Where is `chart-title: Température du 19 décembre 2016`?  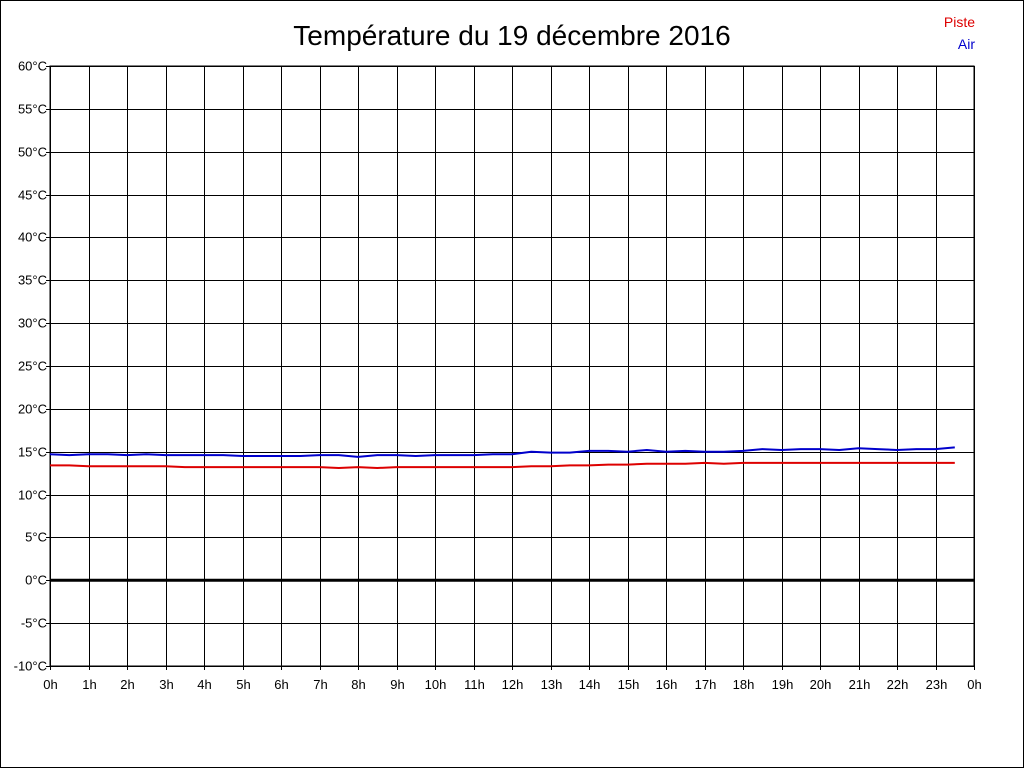
chart-title: Température du 19 décembre 2016 is located at coordinates (511, 35).